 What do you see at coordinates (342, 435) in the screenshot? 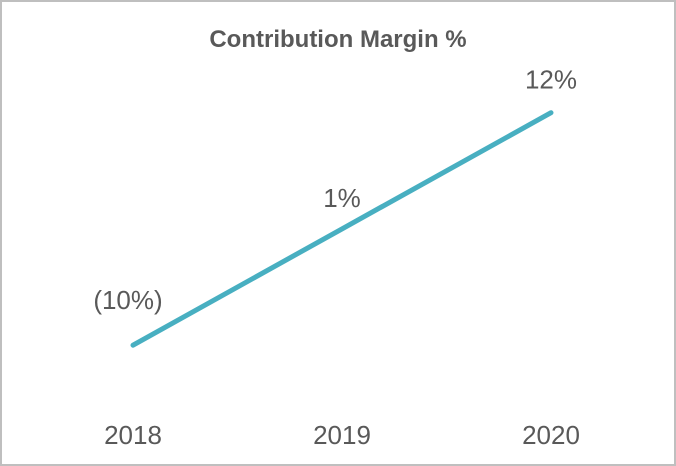
I see `x-axis-label: 2019` at bounding box center [342, 435].